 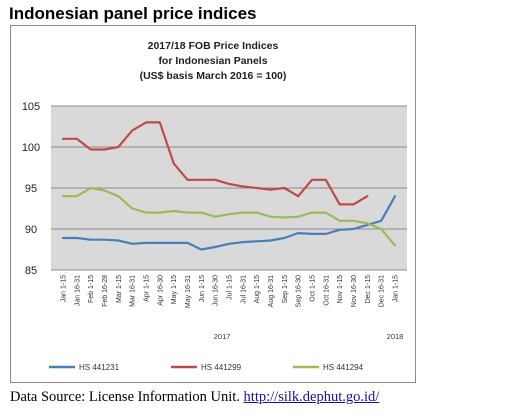 What do you see at coordinates (343, 367) in the screenshot?
I see `legend-label: HS 441294` at bounding box center [343, 367].